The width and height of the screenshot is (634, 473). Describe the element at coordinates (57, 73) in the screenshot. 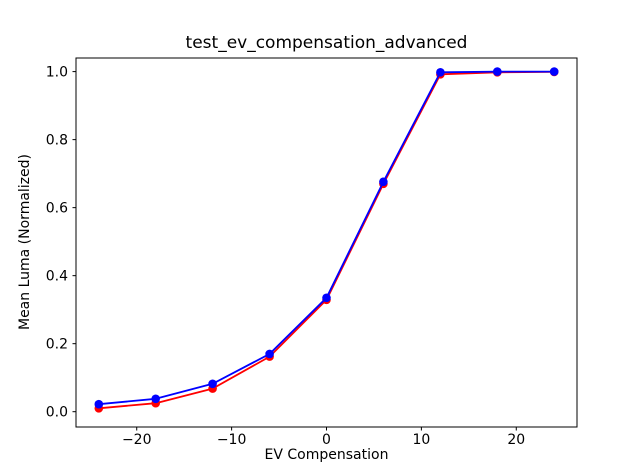

I see `y-tick-label: 1.0` at that location.